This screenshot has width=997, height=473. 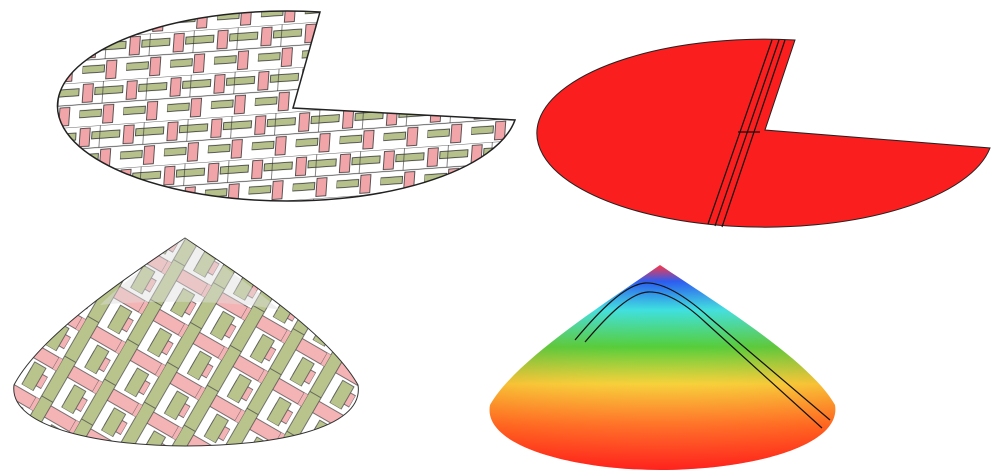 What do you see at coordinates (190, 274) in the screenshot?
I see `cone-shading` at bounding box center [190, 274].